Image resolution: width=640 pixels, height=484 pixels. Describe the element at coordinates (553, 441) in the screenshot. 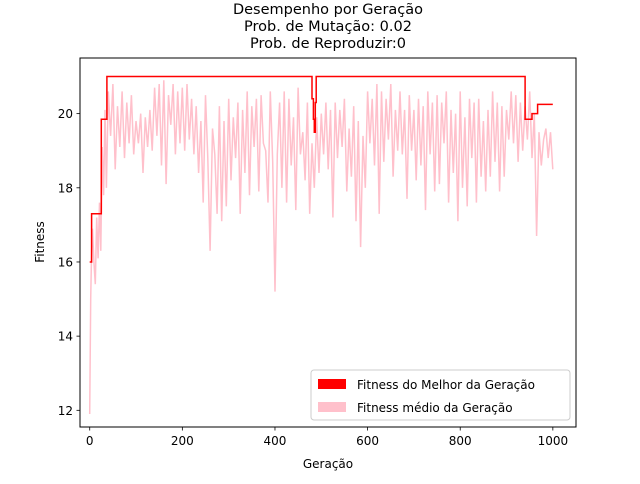

I see `x-tick-label: 1000` at that location.